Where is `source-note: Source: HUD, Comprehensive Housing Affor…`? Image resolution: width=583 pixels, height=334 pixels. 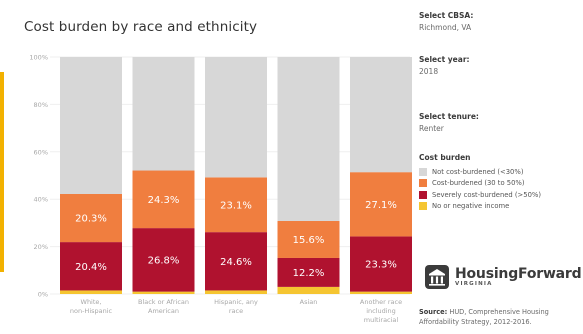
source-note: Source: HUD, Comprehensive Housing Affor… is located at coordinates (499, 317).